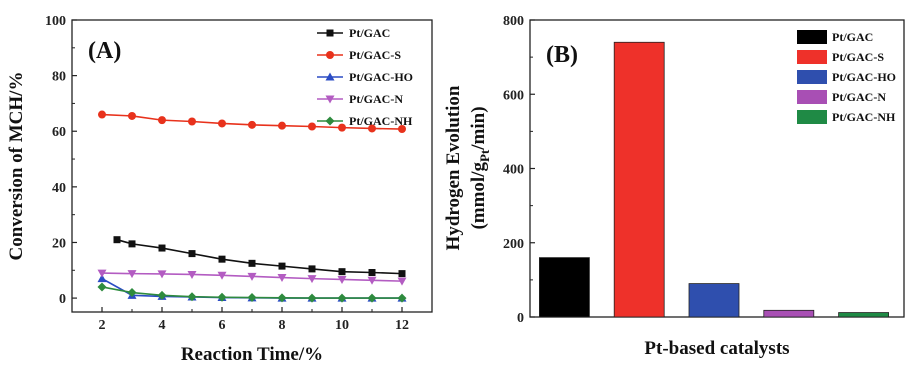 The height and width of the screenshot is (365, 908). I want to click on panel-a-x-tick-label-6: 6, so click(222, 325).